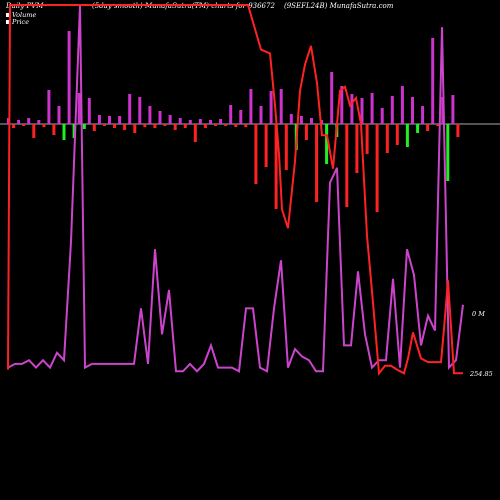  Describe the element at coordinates (24, 15) in the screenshot. I see `legend-volume-label: Volume` at that location.